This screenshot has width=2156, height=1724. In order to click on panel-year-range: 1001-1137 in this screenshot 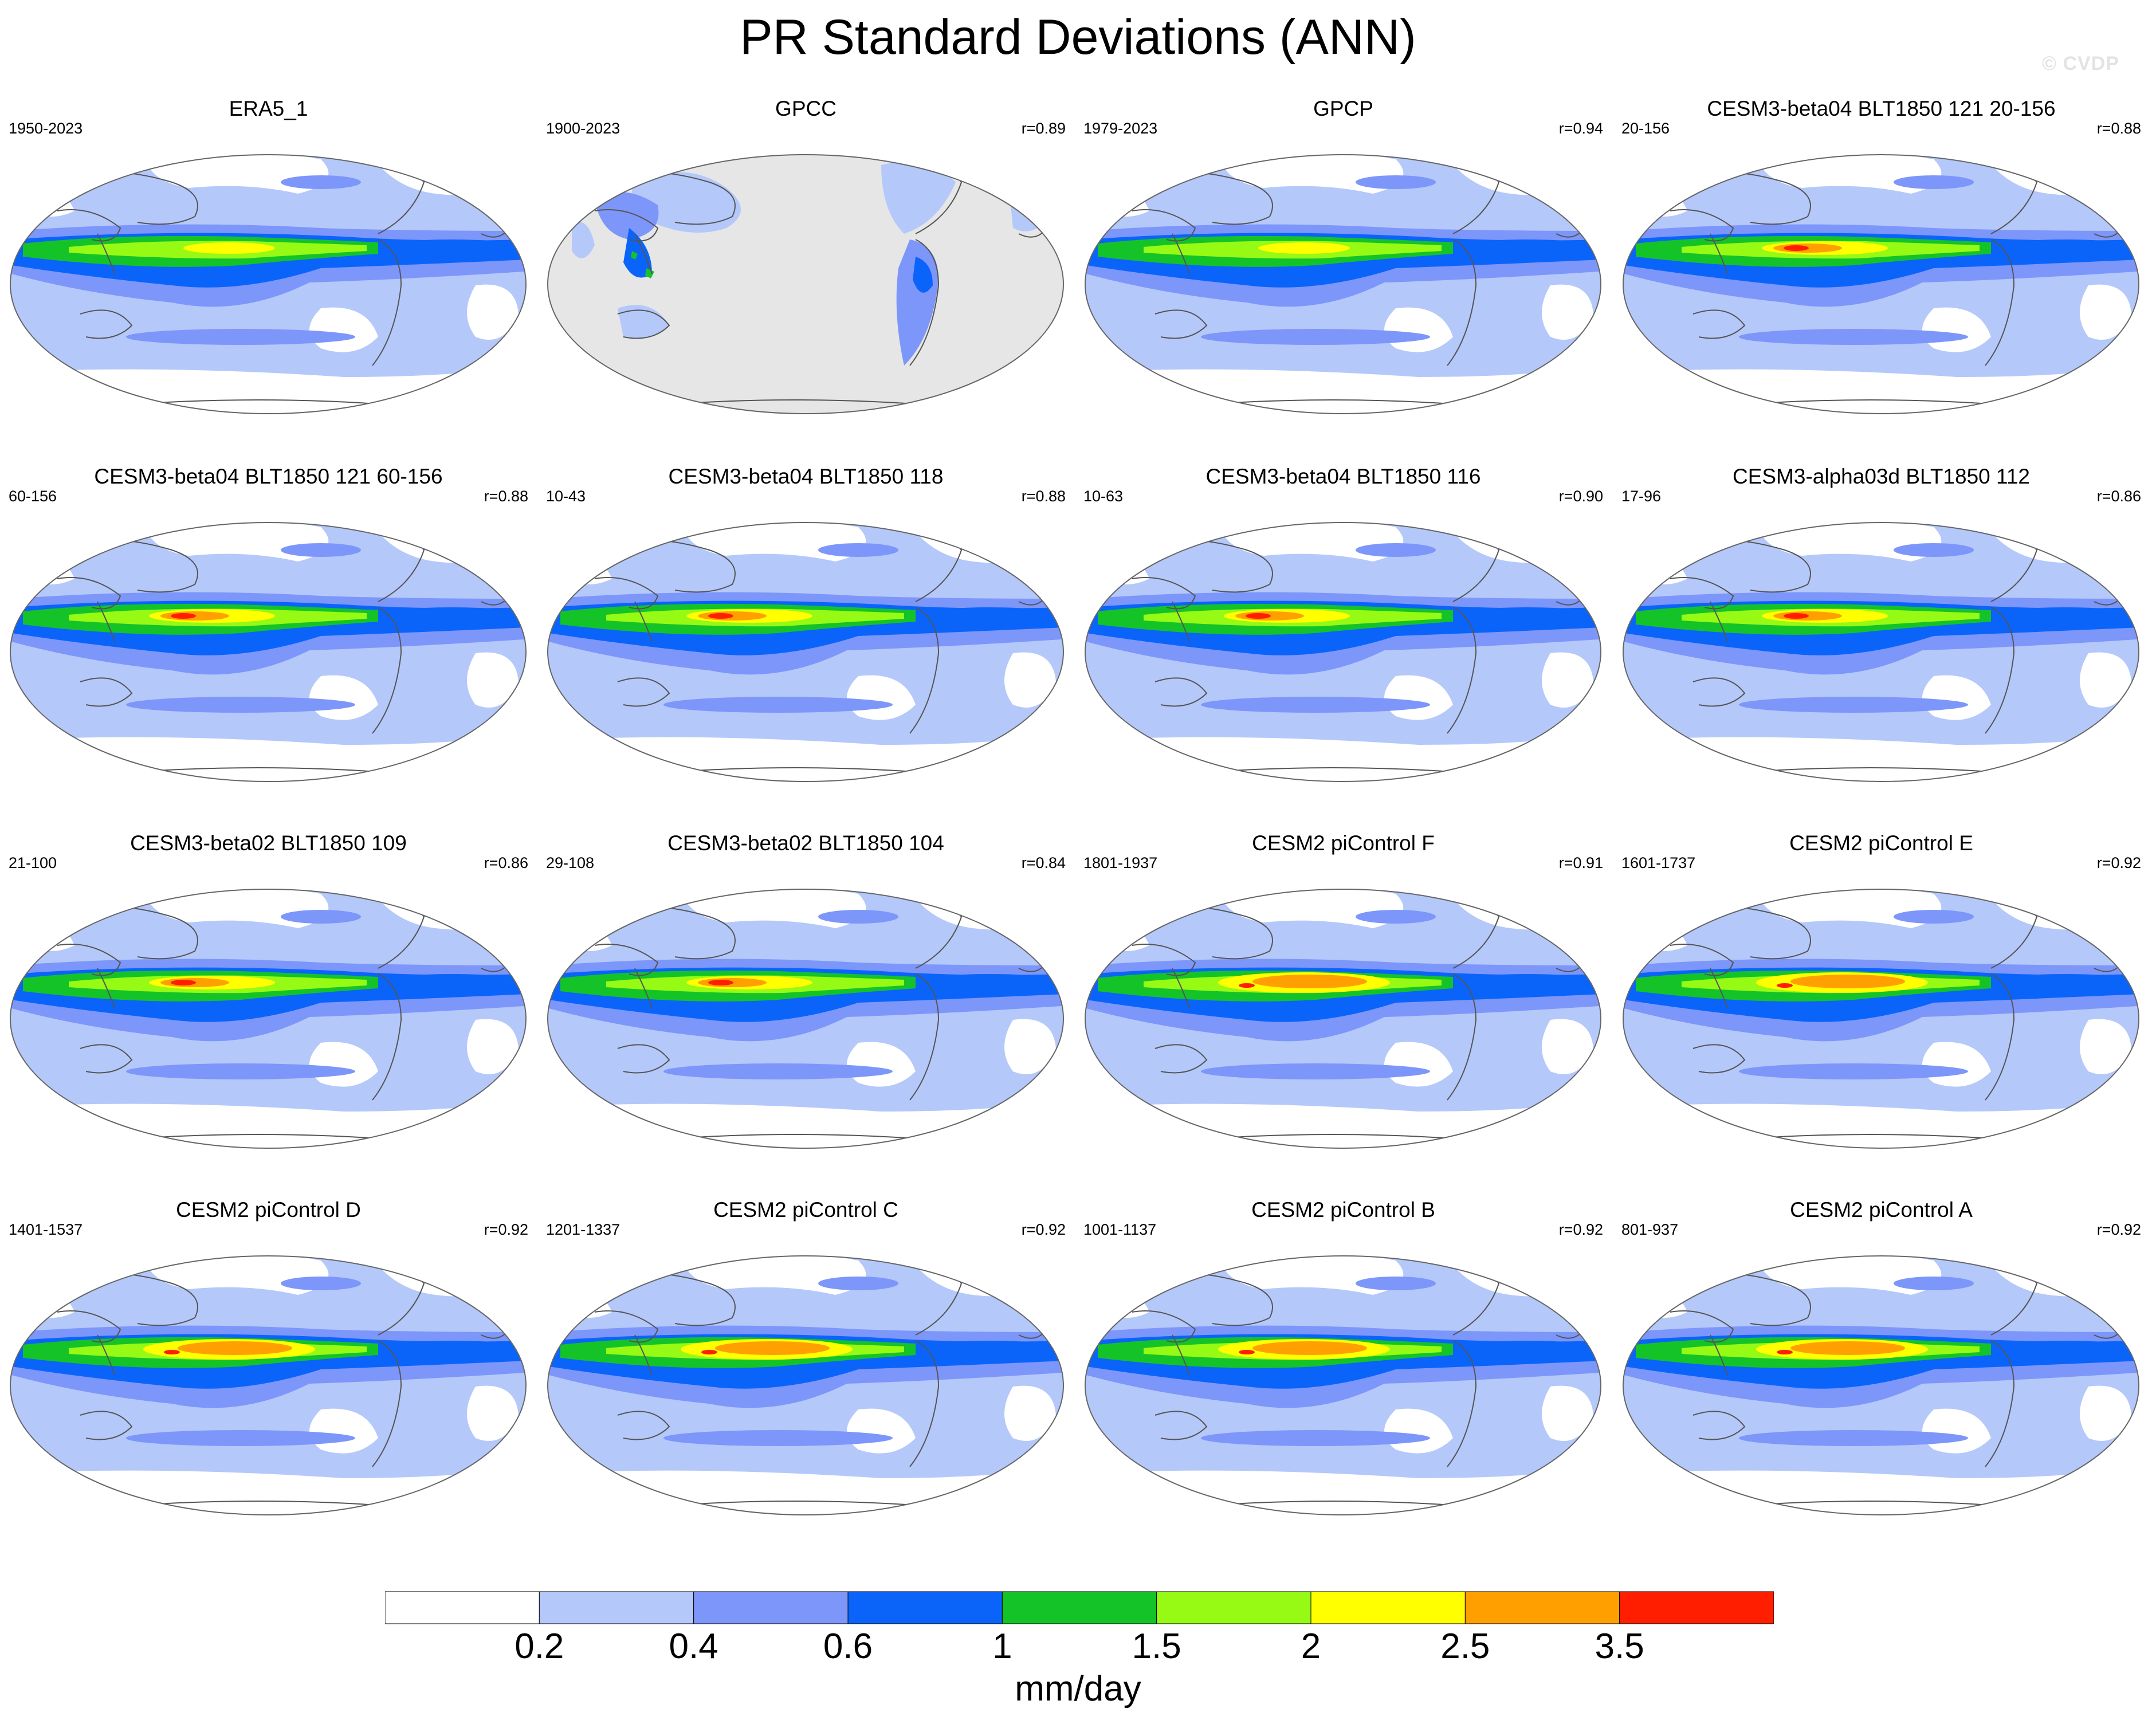, I will do `click(1120, 1230)`.